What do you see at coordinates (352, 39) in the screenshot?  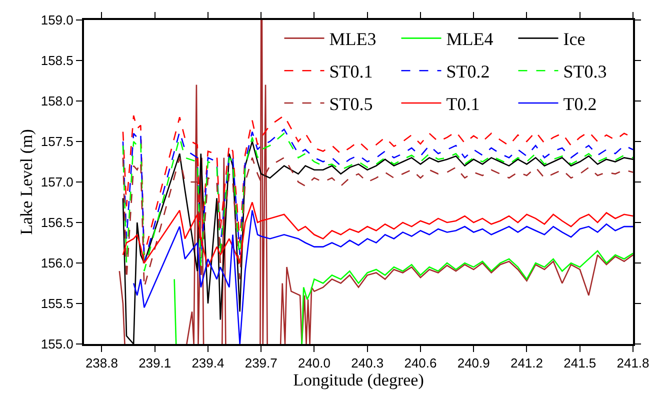 I see `legend-label: MLE3` at bounding box center [352, 39].